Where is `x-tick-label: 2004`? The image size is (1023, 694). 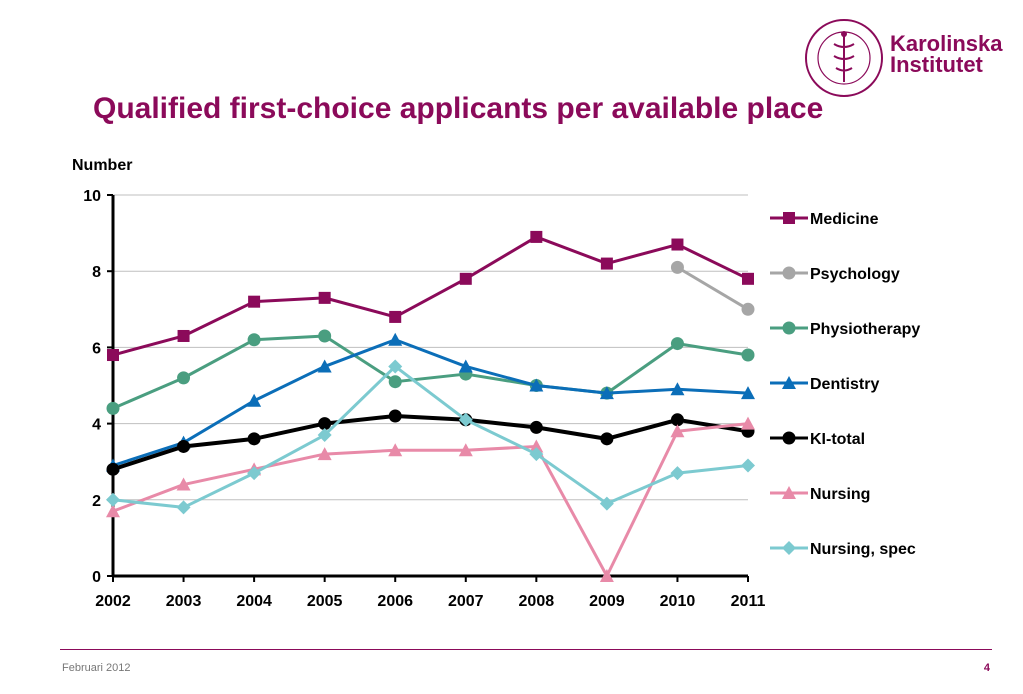 x-tick-label: 2004 is located at coordinates (254, 601).